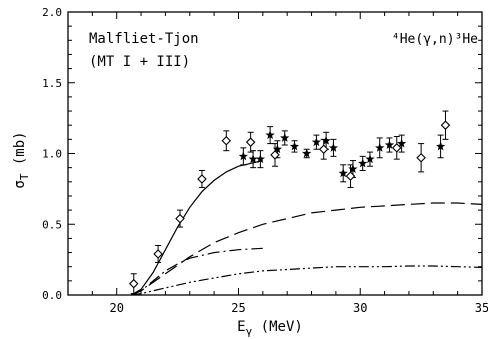 The width and height of the screenshot is (488, 339). I want to click on x-tick-label: 25, so click(238, 308).